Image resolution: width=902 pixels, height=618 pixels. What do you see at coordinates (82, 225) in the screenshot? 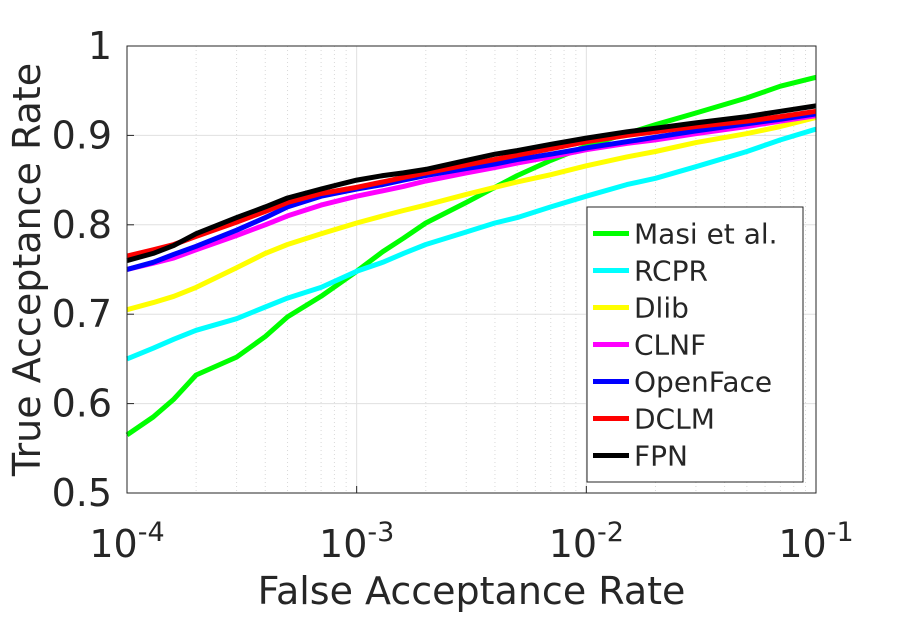
I see `y-tick-label: 0.8` at bounding box center [82, 225].